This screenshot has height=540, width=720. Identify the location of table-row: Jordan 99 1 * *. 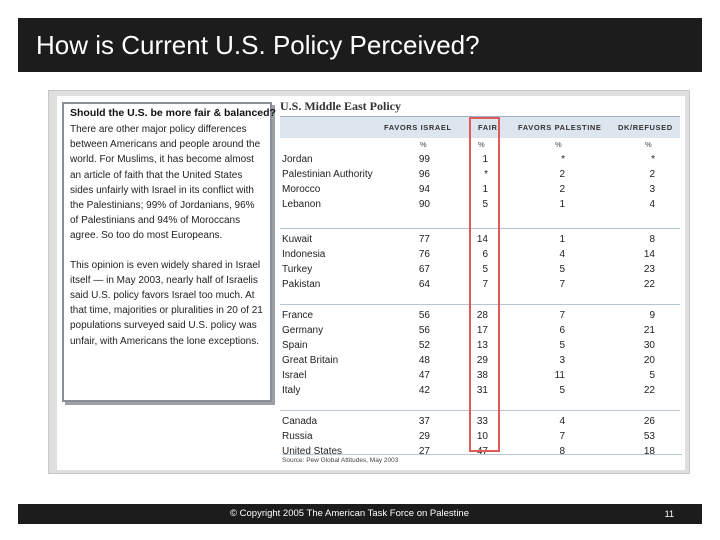
(480, 159).